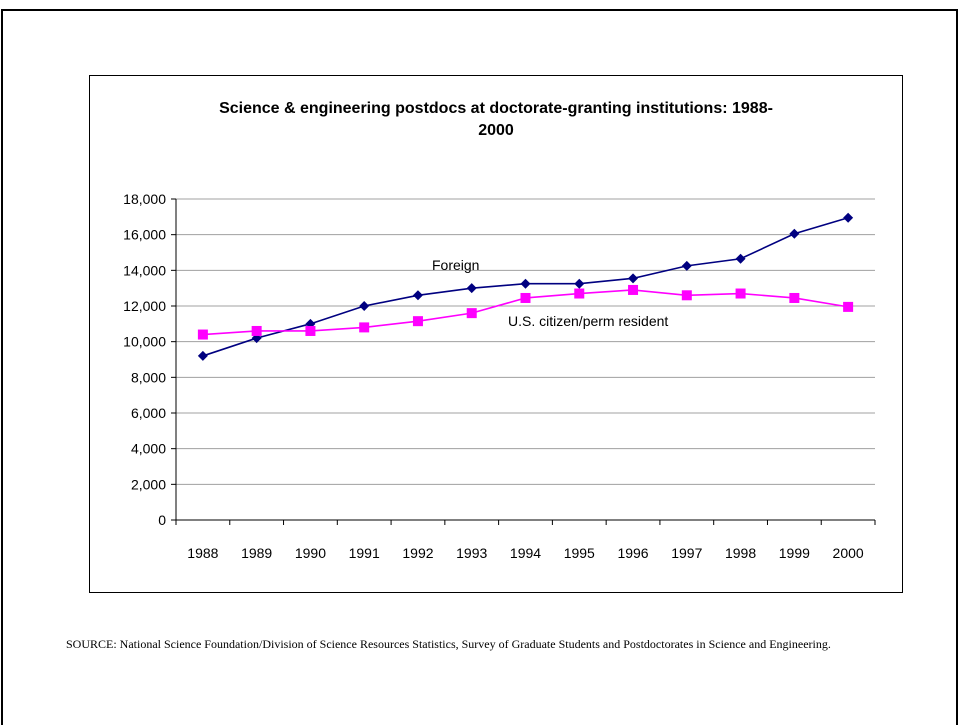 The width and height of the screenshot is (961, 727). I want to click on series-label-us-citizen: U.S. citizen/perm resident, so click(588, 321).